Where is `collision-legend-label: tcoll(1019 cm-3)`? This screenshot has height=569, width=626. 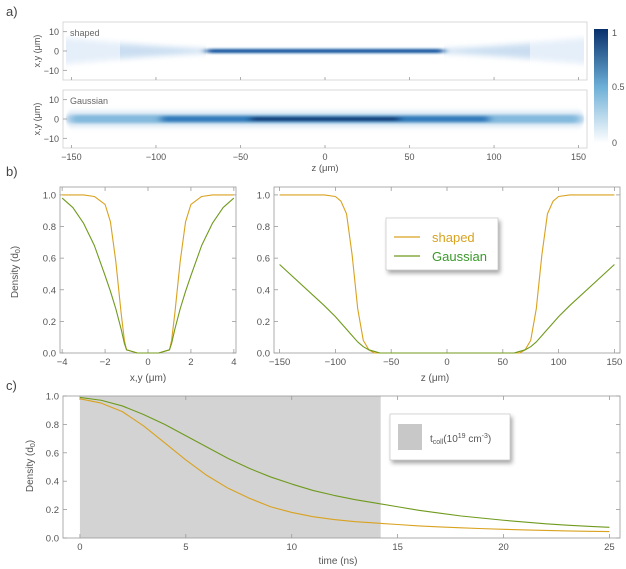 collision-legend-label: tcoll(1019 cm-3) is located at coordinates (460, 439).